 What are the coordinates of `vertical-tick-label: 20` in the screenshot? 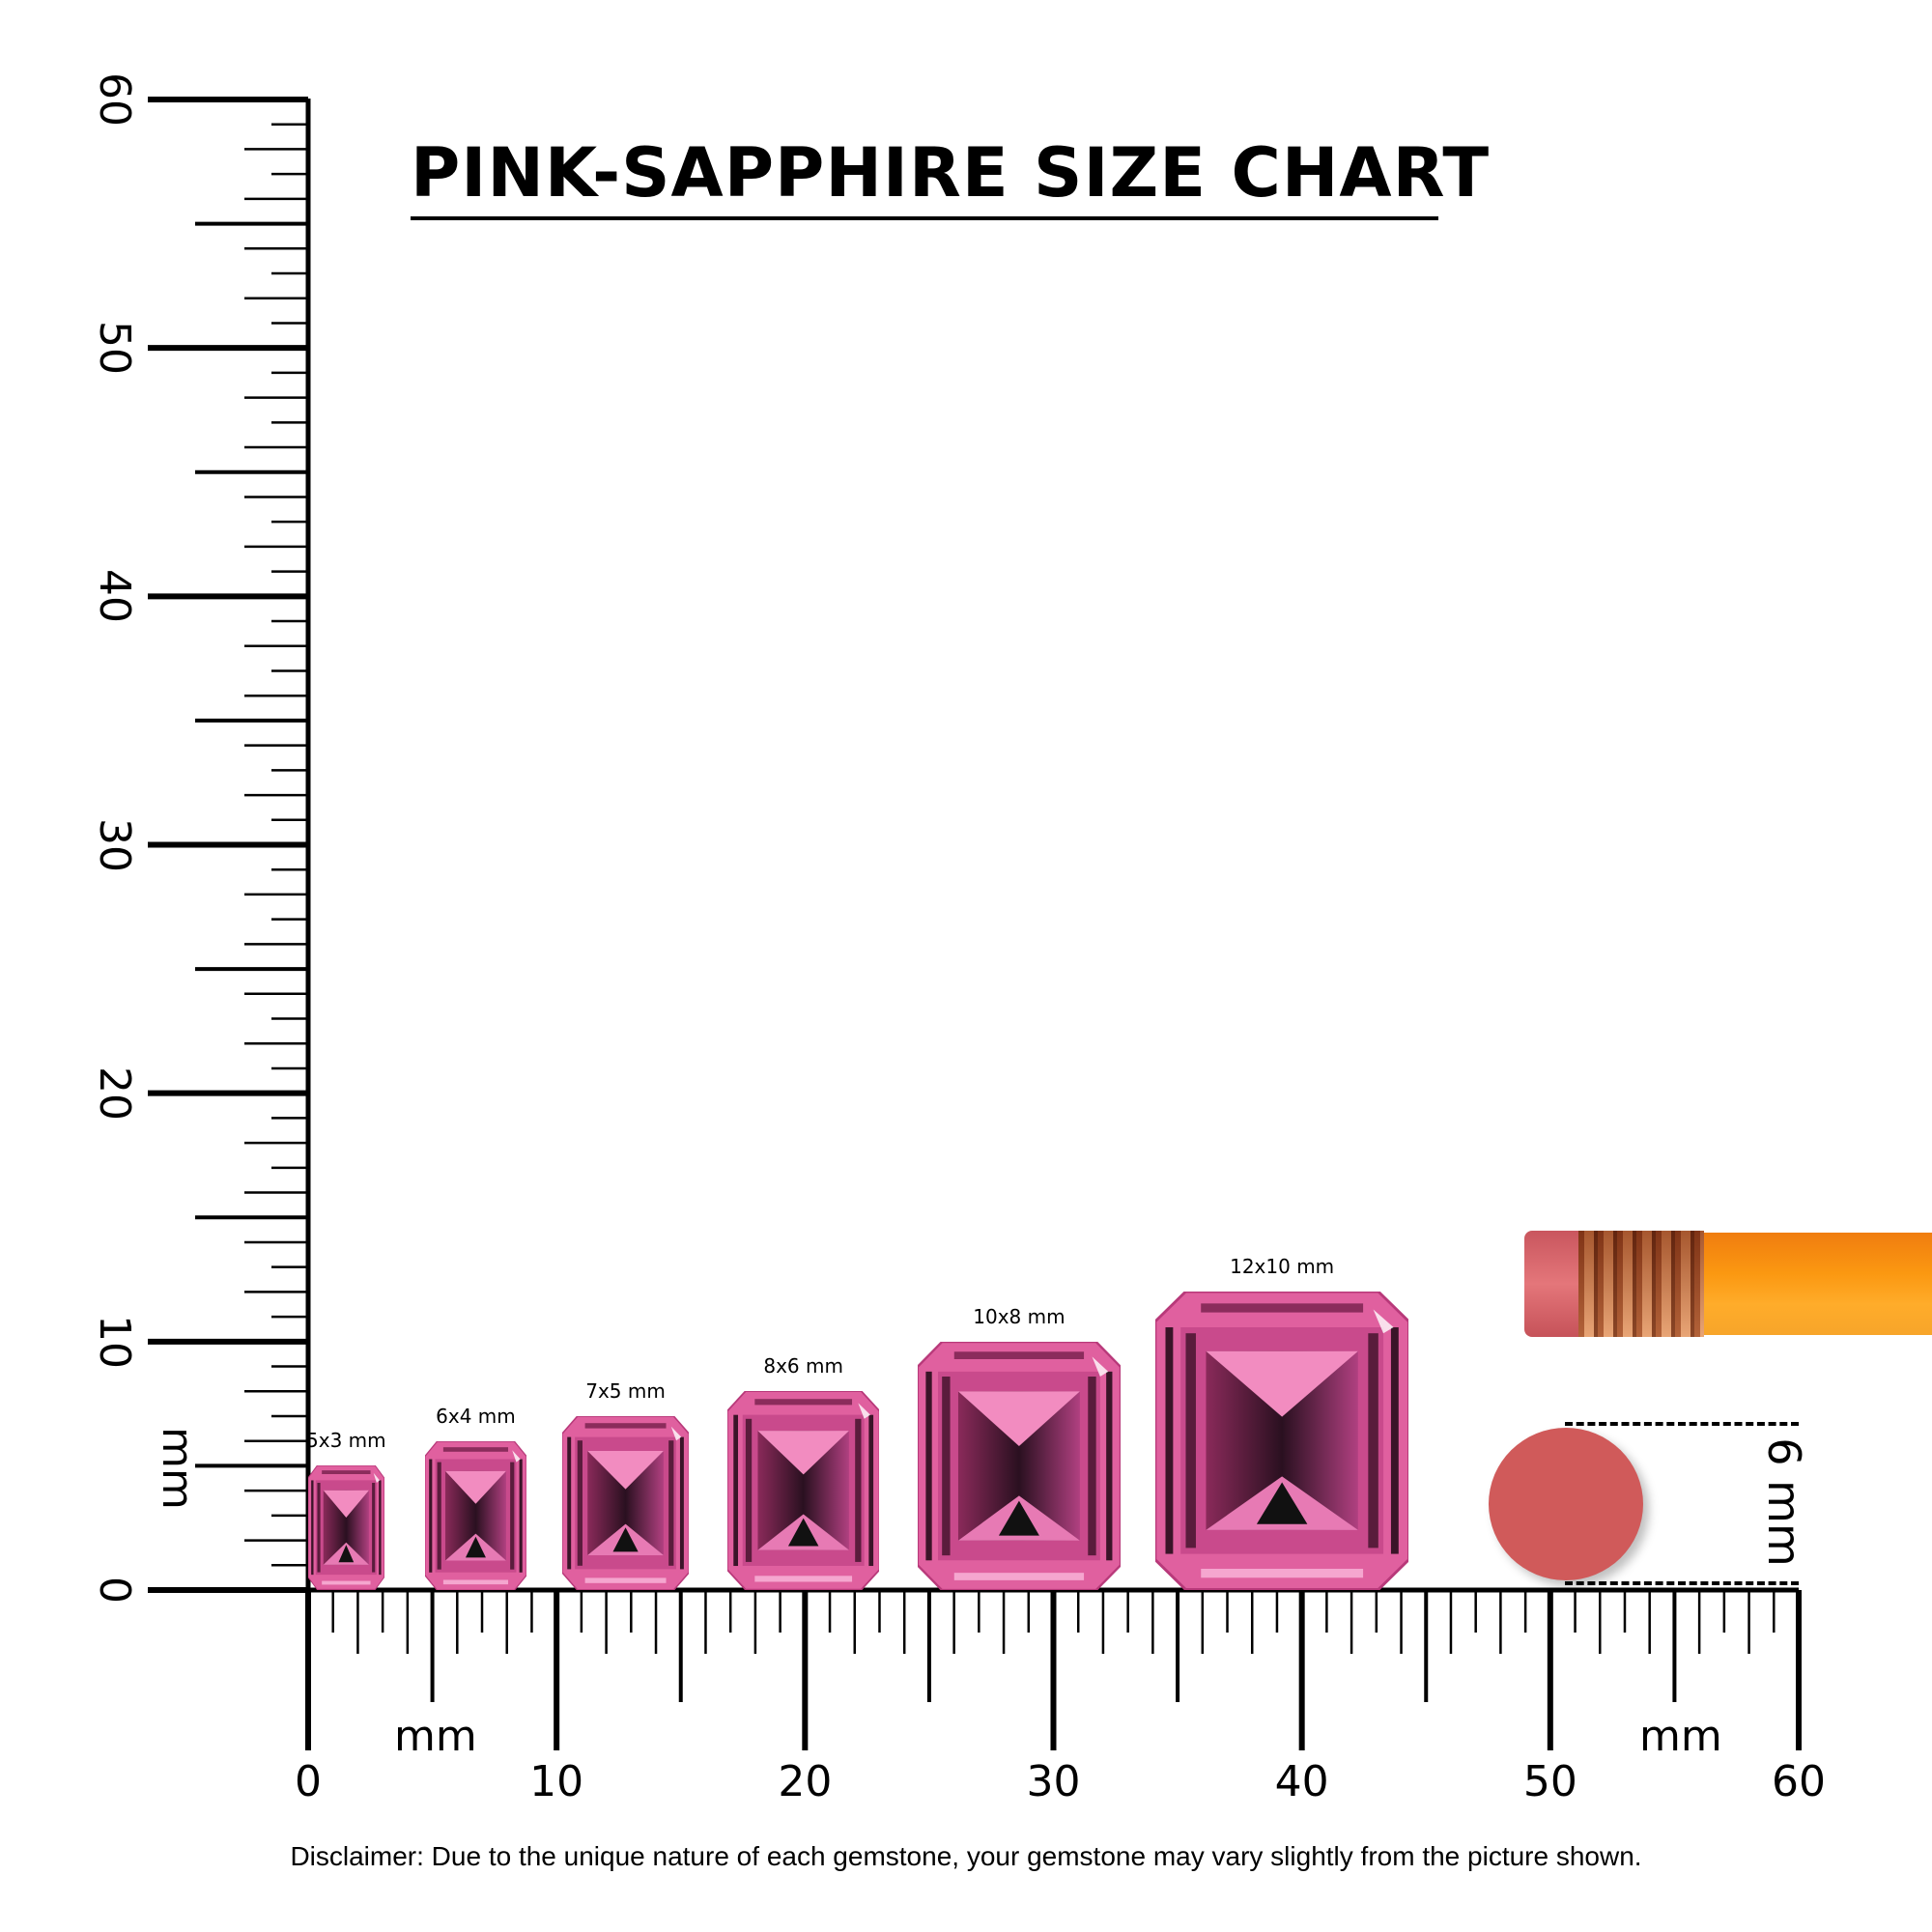 It's located at (114, 1093).